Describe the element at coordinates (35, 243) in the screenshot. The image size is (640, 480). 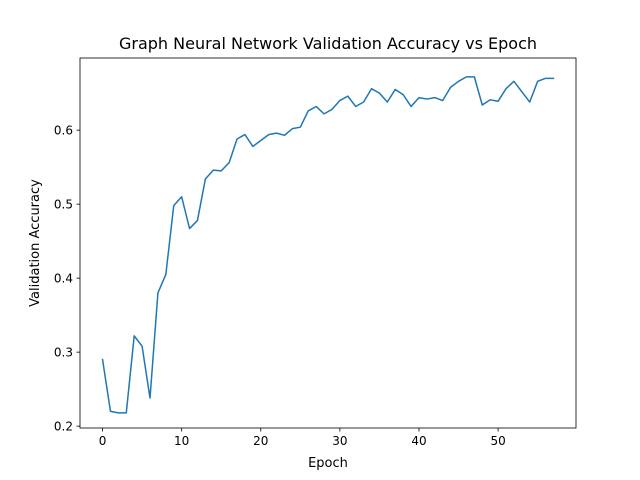
I see `y-axis-label: Validation Accuracy` at that location.